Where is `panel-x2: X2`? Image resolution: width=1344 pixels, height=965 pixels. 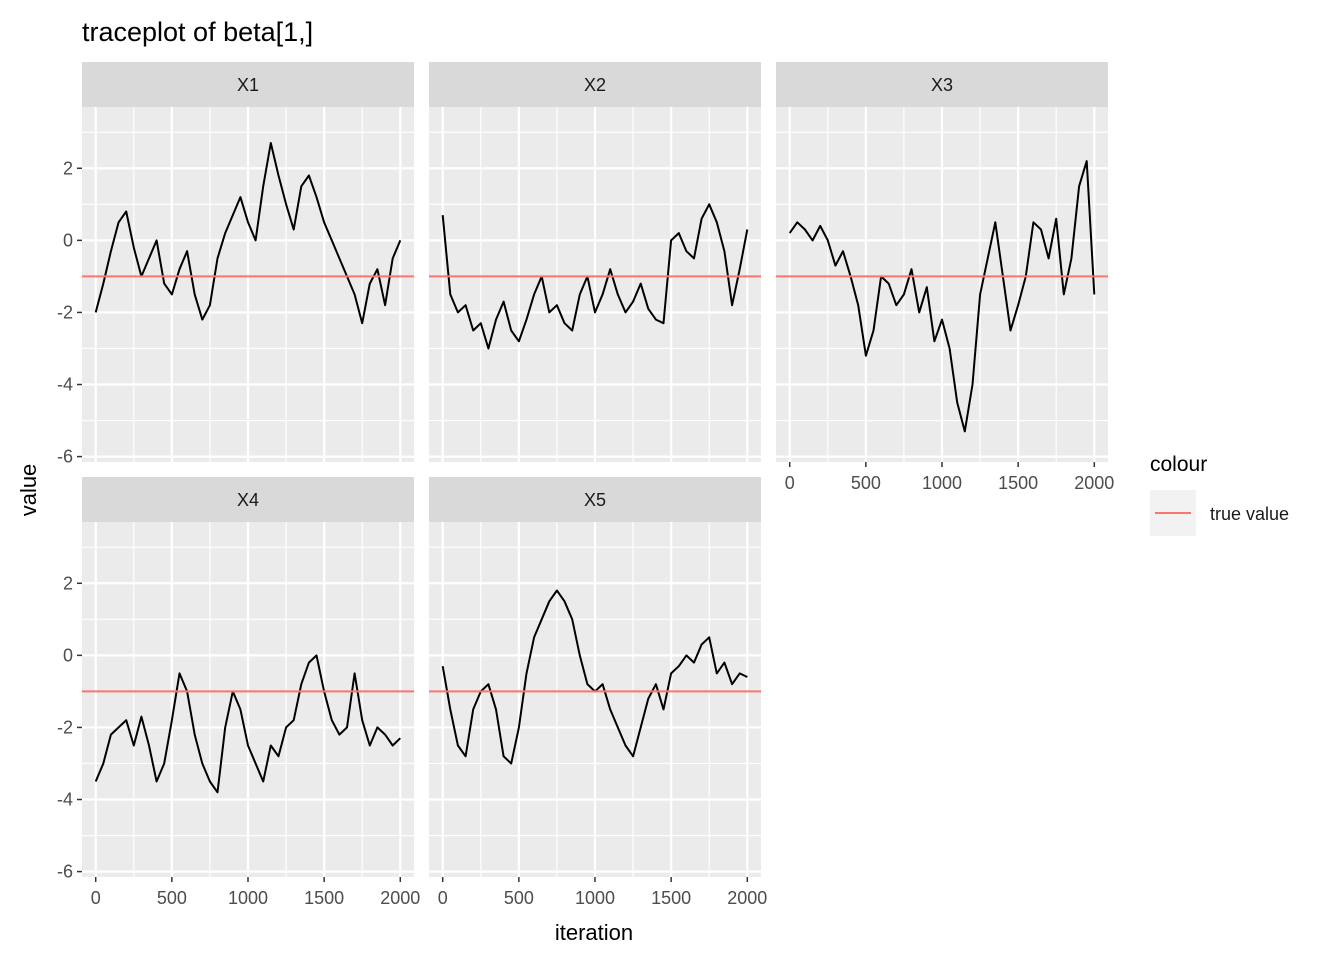
panel-x2: X2 is located at coordinates (595, 262).